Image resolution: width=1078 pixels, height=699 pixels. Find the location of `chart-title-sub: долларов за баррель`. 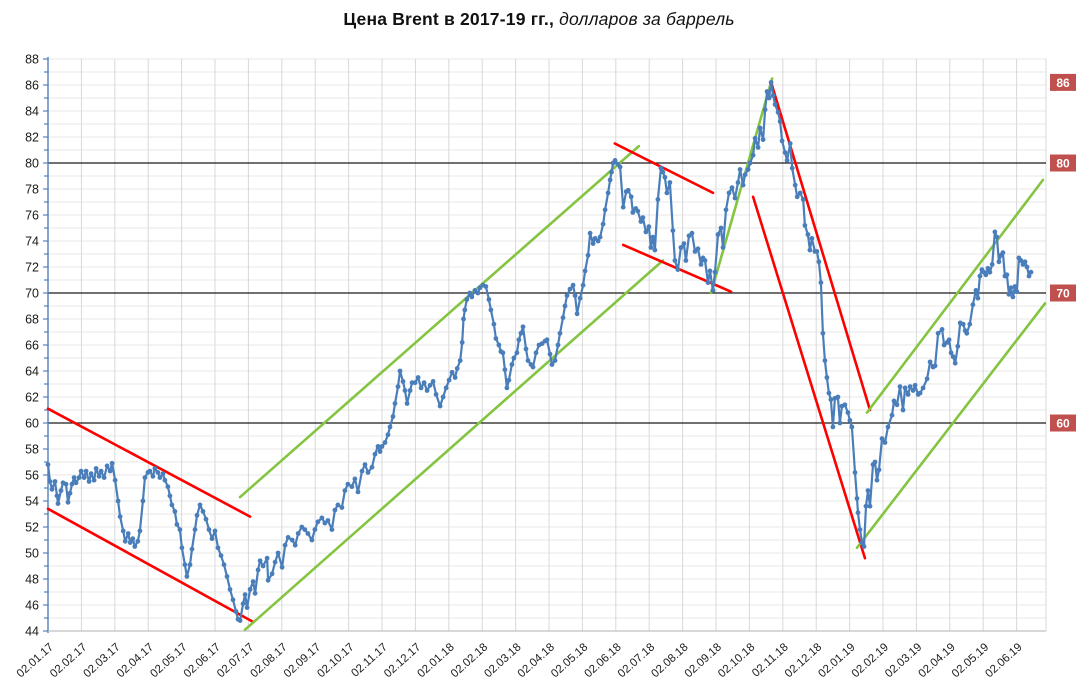

chart-title-sub: долларов за баррель is located at coordinates (644, 19).